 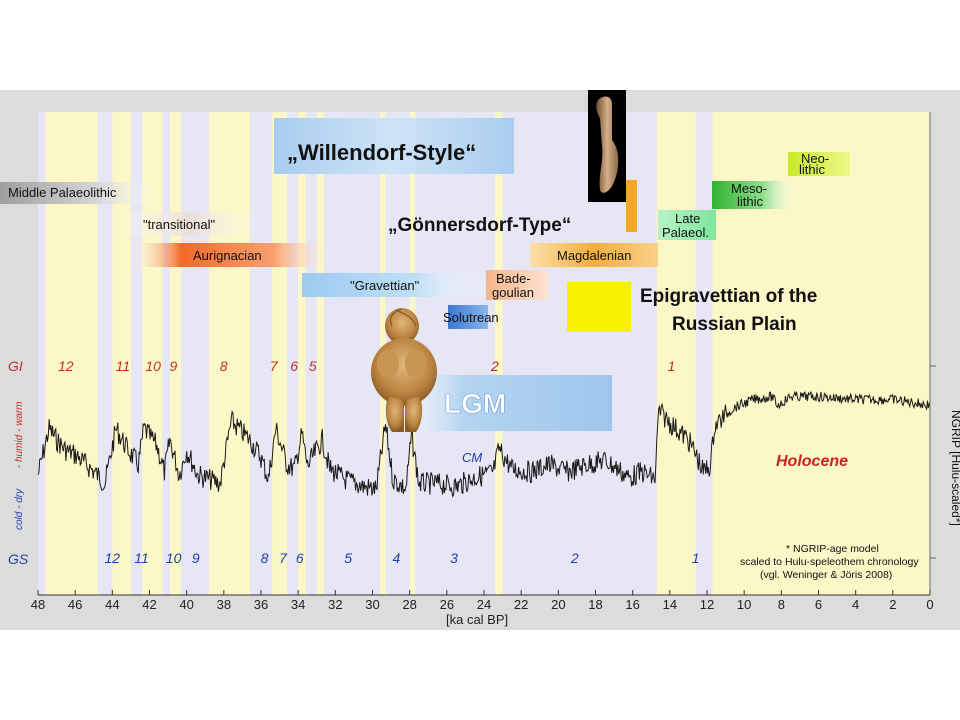 What do you see at coordinates (744, 604) in the screenshot?
I see `x-tick-label: 10` at bounding box center [744, 604].